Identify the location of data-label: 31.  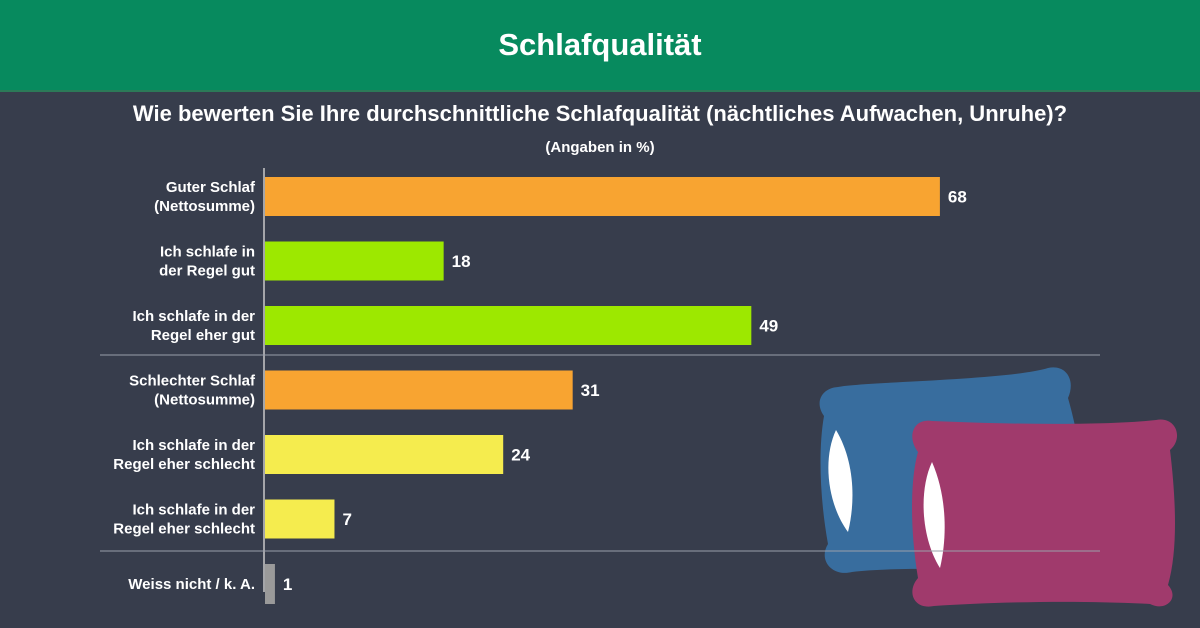
(590, 390).